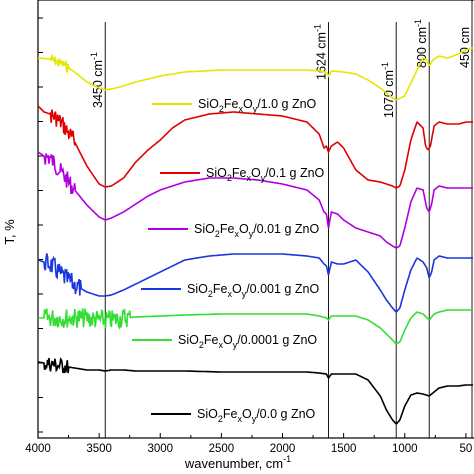  Describe the element at coordinates (99, 449) in the screenshot. I see `x-tick-label: 3500` at that location.